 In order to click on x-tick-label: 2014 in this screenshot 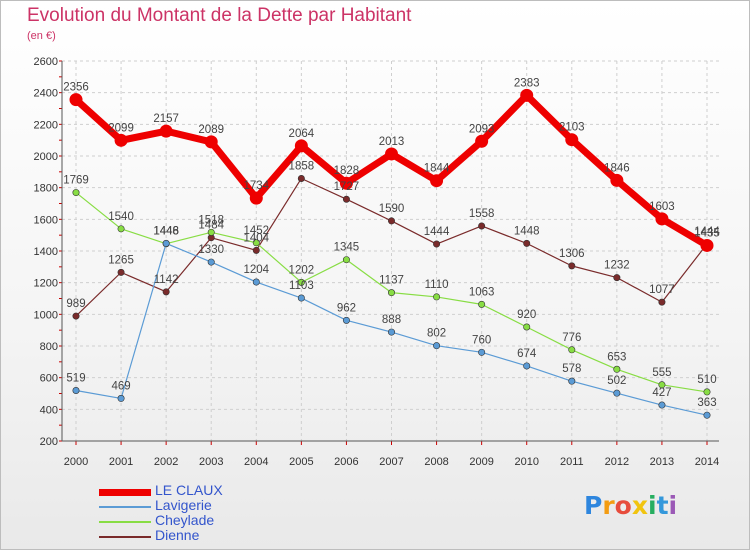, I will do `click(707, 462)`.